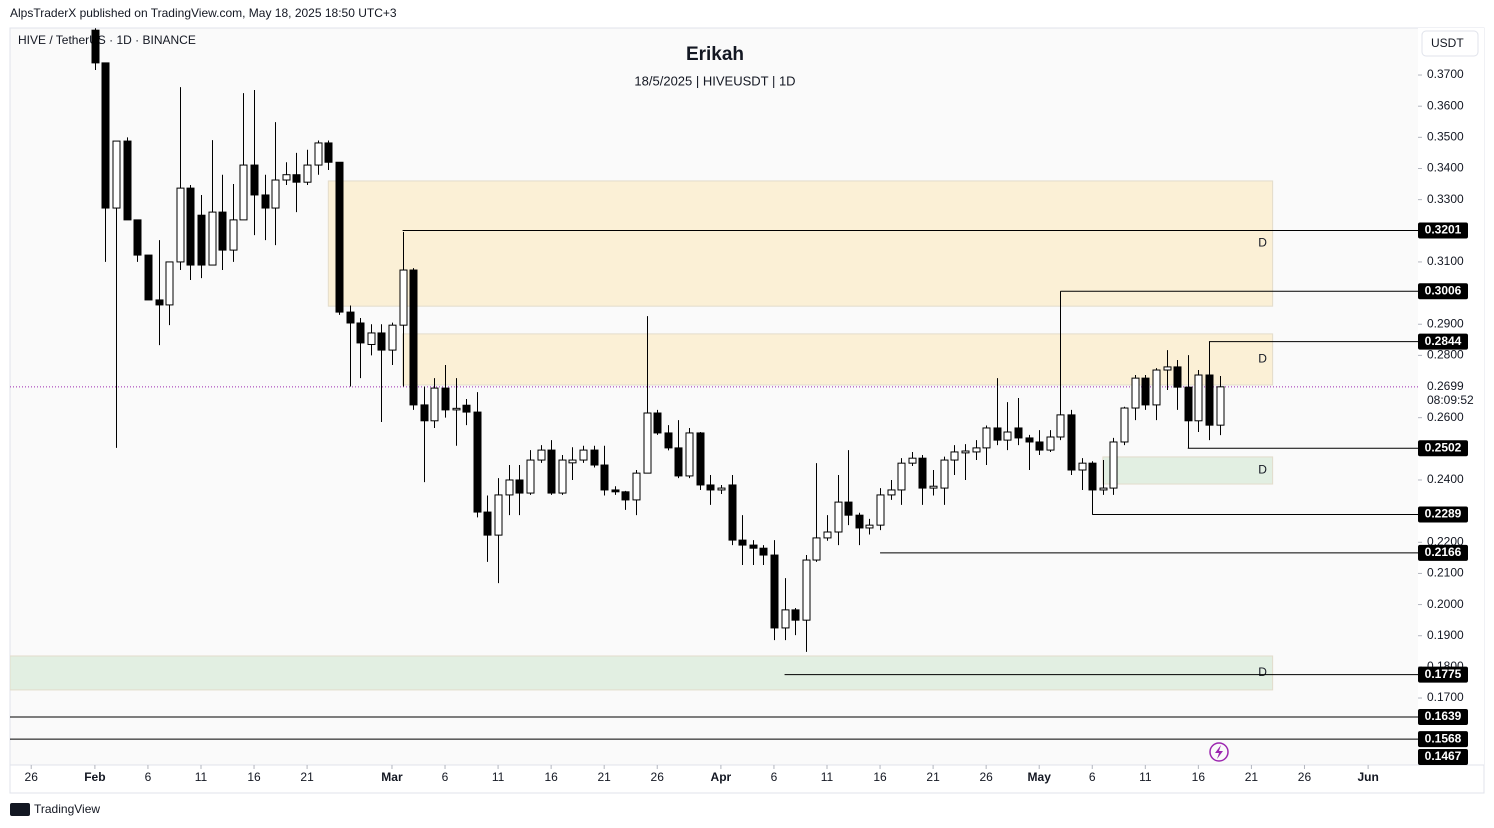  Describe the element at coordinates (20, 809) in the screenshot. I see `tv-logo` at that location.